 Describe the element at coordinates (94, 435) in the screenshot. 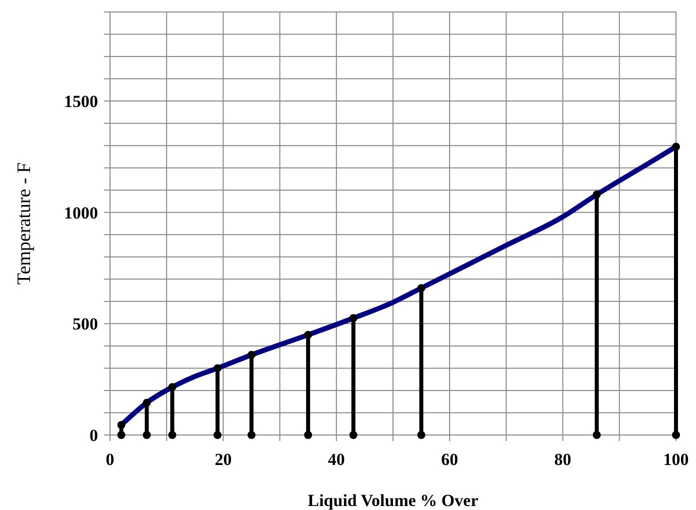

I see `y-tick-label: 0` at that location.